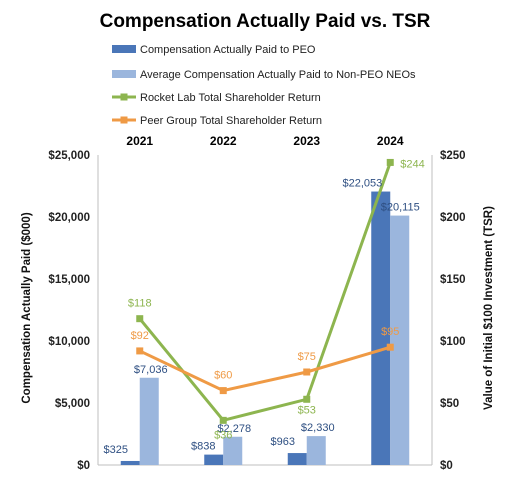 The image size is (514, 480). Describe the element at coordinates (69, 342) in the screenshot. I see `y-tick-label: $10,000` at that location.